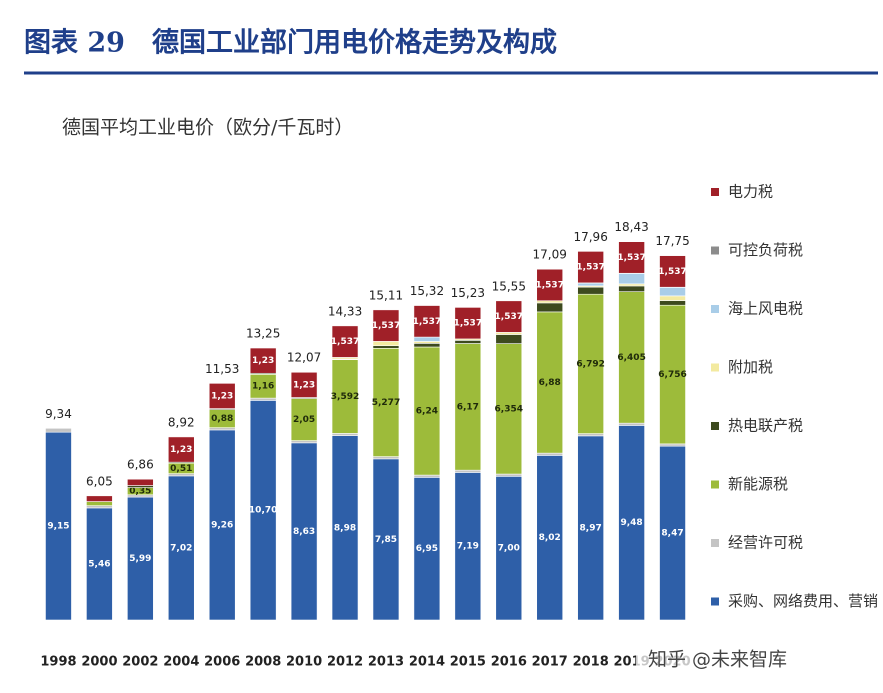  Describe the element at coordinates (750, 192) in the screenshot. I see `legend-label: 电力税` at that location.